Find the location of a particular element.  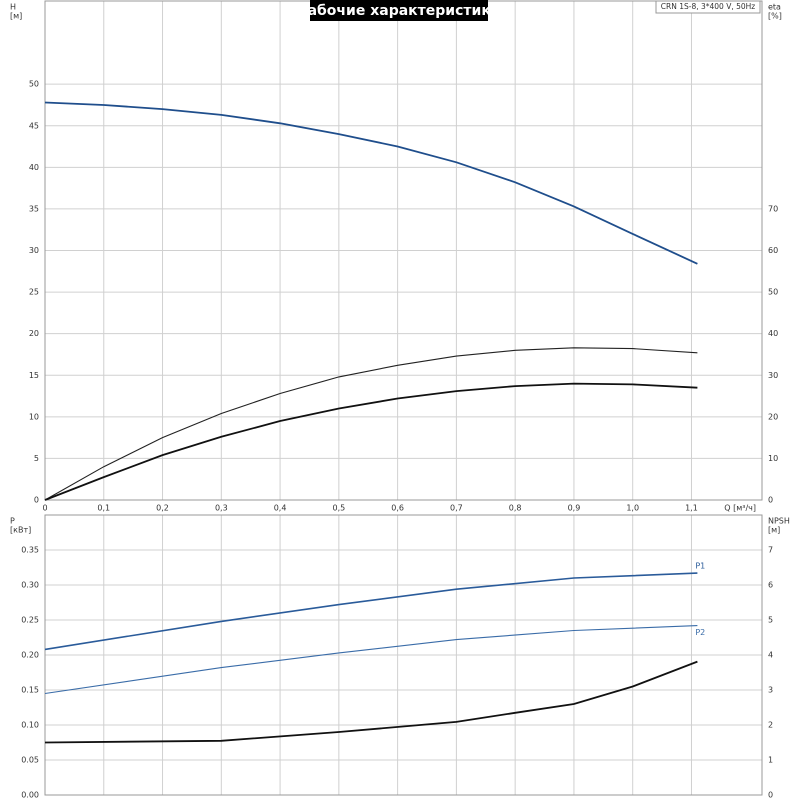

y-tick-label: 30 is located at coordinates (34, 250).